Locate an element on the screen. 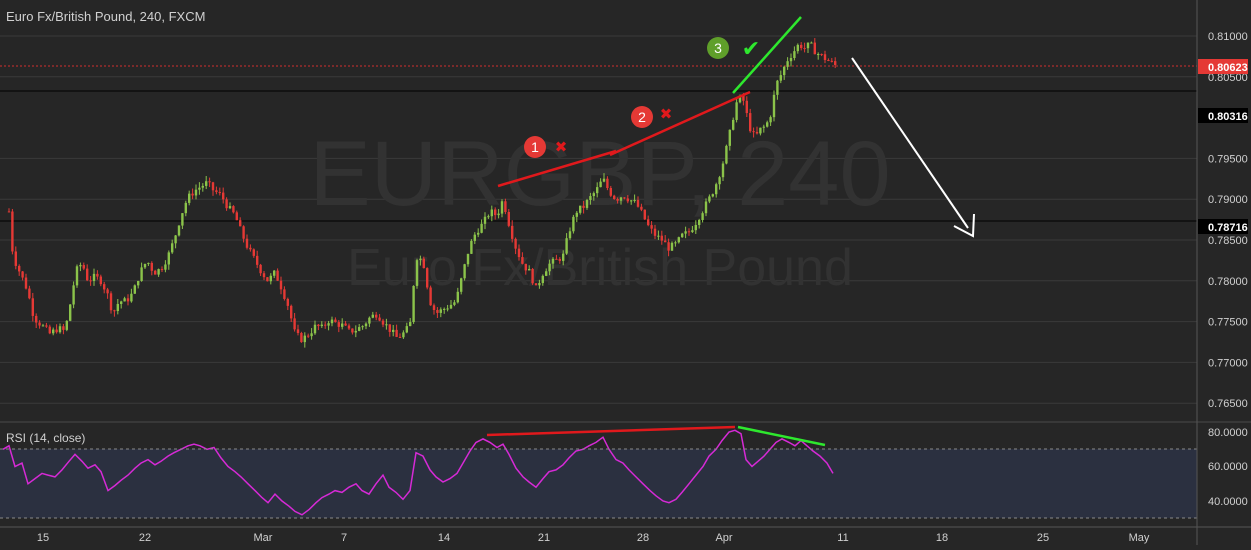 The width and height of the screenshot is (1251, 550). rsi-divergence-line-green is located at coordinates (781, 436).